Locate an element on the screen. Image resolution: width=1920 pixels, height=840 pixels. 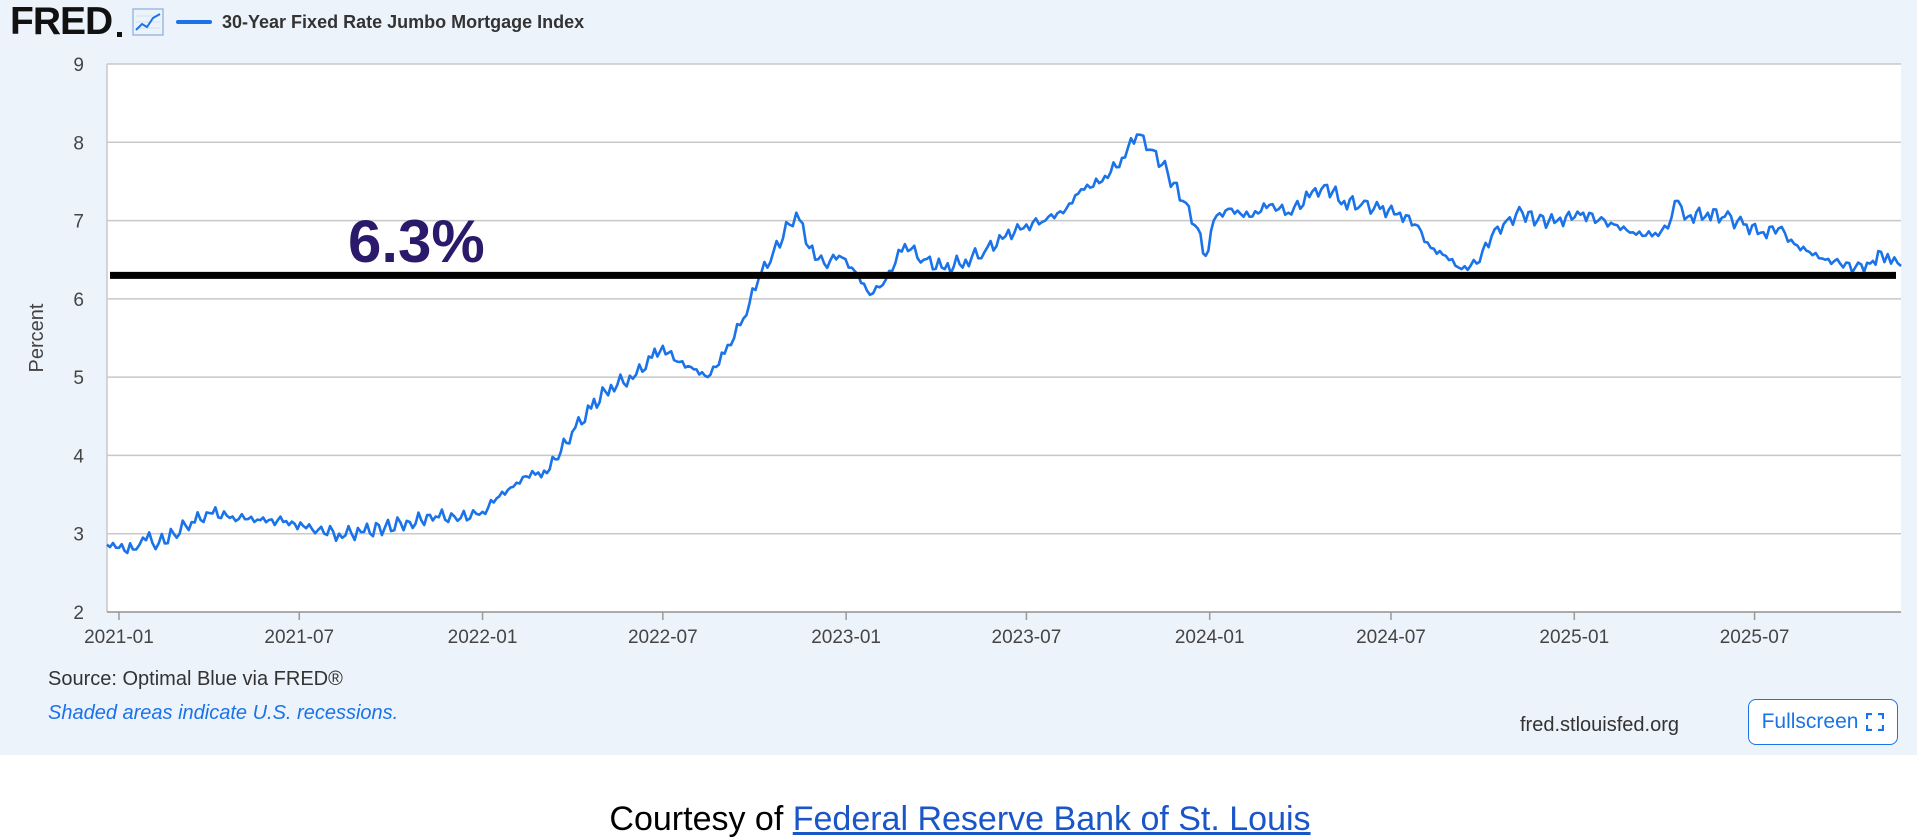
x-tick-label: 2024-01 is located at coordinates (1210, 637).